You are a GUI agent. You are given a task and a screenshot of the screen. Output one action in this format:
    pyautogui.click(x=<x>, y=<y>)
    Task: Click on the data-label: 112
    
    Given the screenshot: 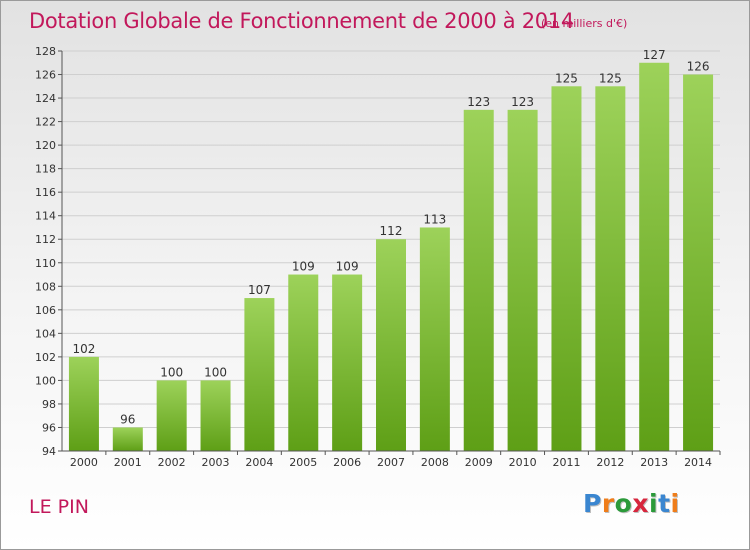 What is the action you would take?
    pyautogui.click(x=391, y=231)
    